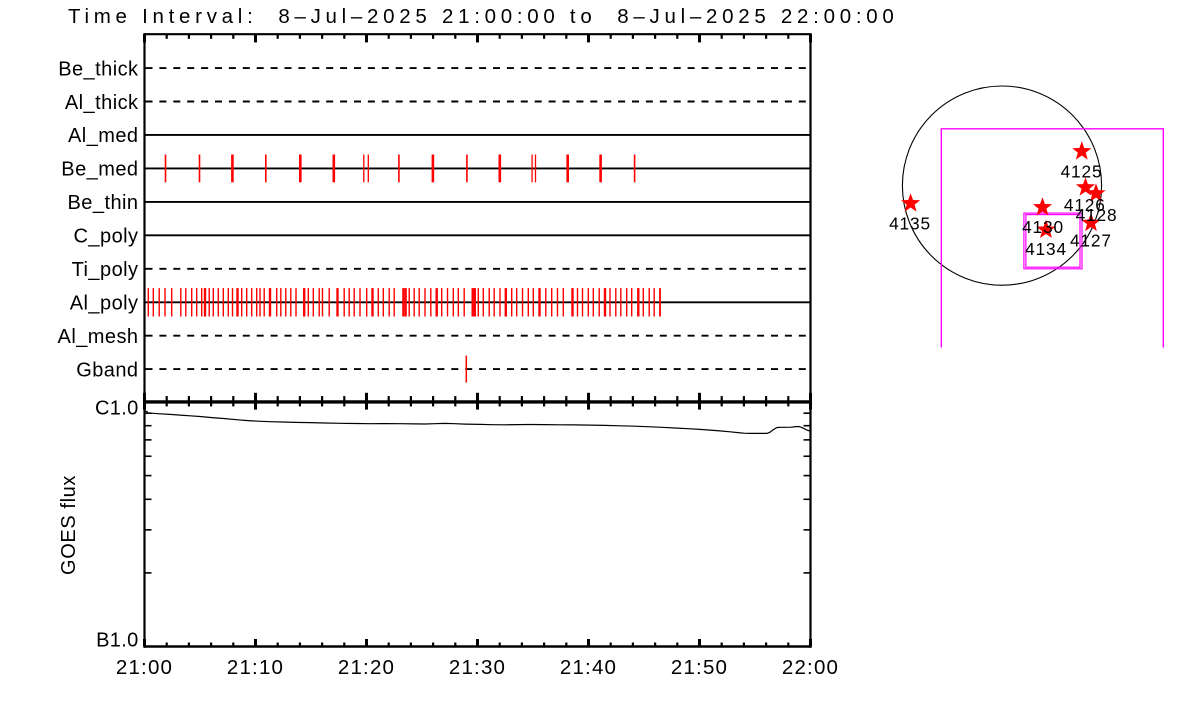  What do you see at coordinates (103, 203) in the screenshot?
I see `svg-text: Be_thin` at bounding box center [103, 203].